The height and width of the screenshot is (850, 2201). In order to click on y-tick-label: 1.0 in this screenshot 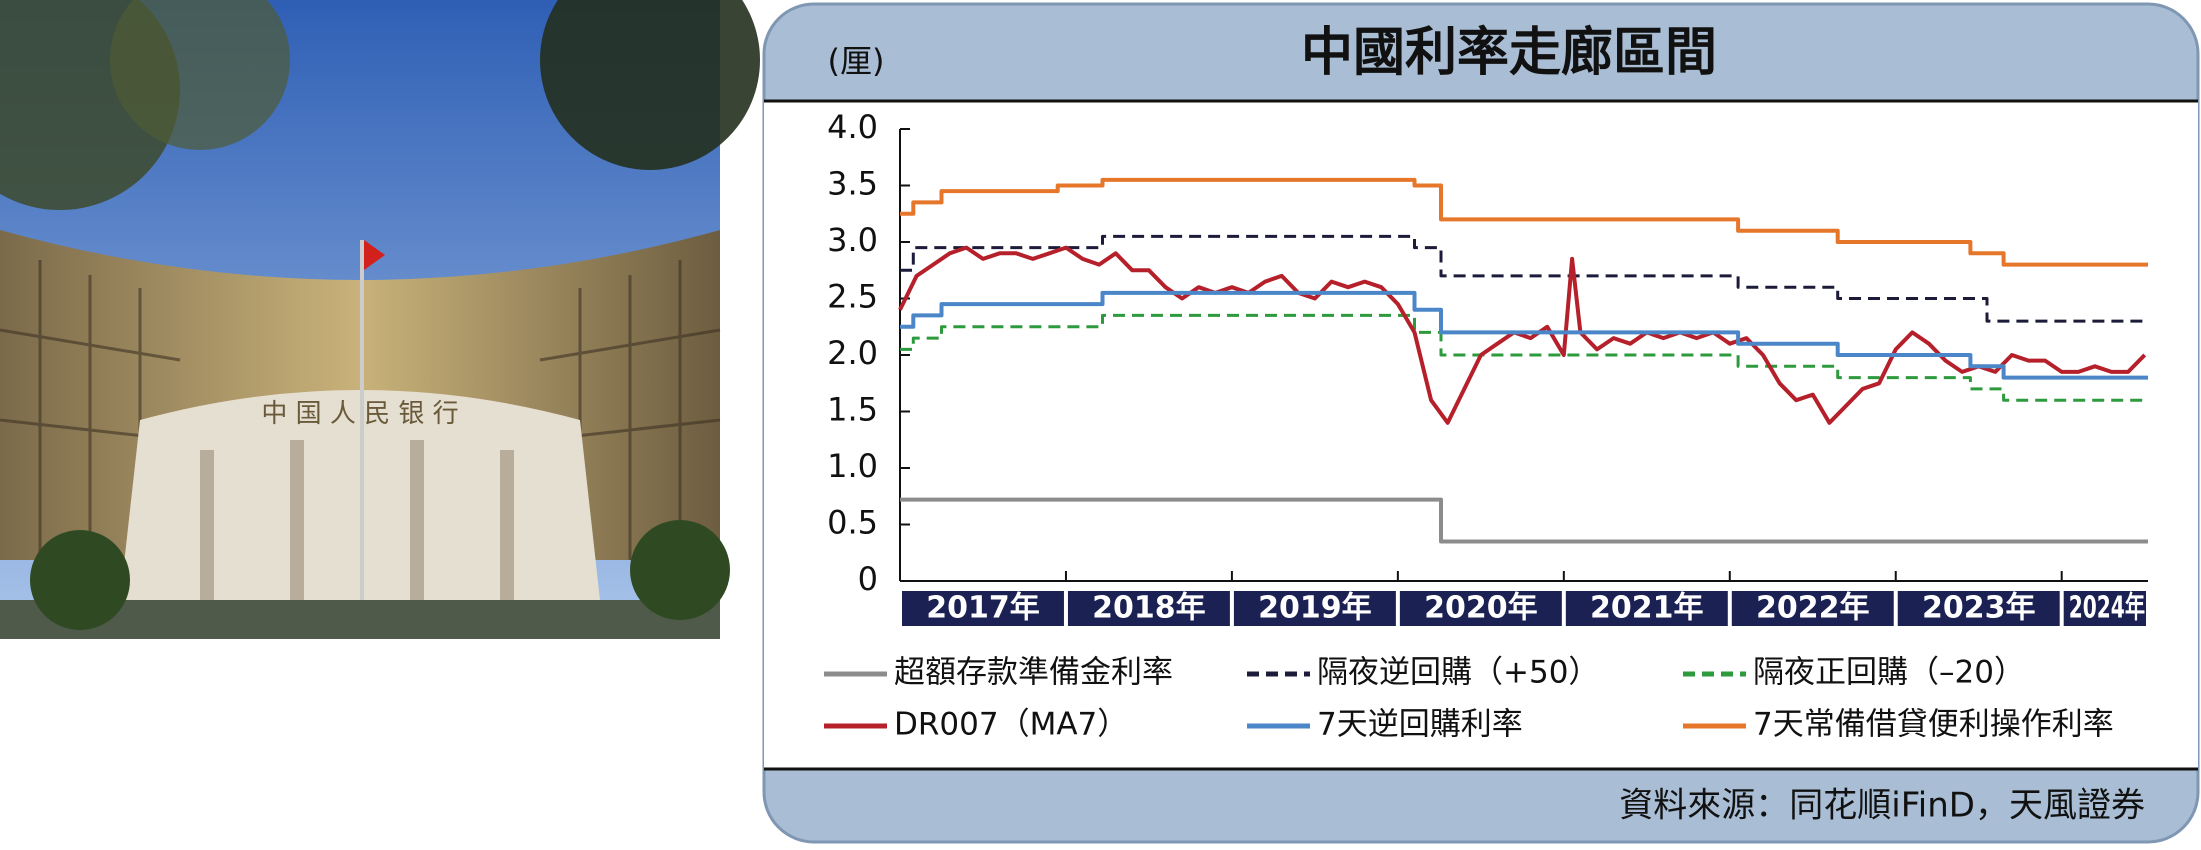, I will do `click(852, 466)`.